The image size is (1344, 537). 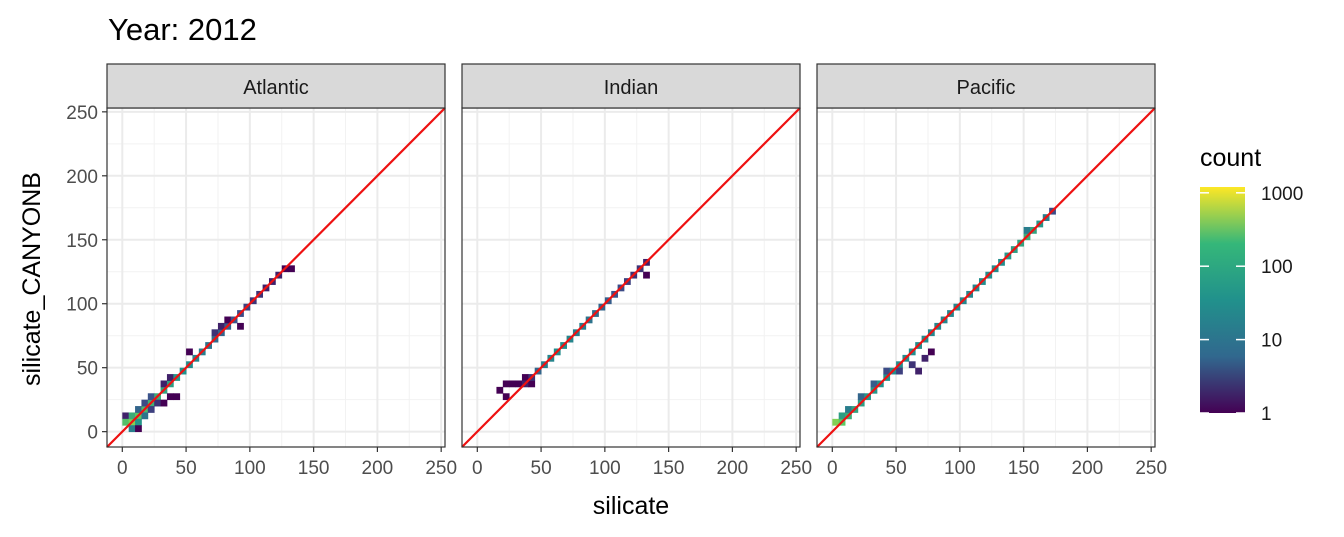 I want to click on legend-tick-label: 1, so click(x=1266, y=414).